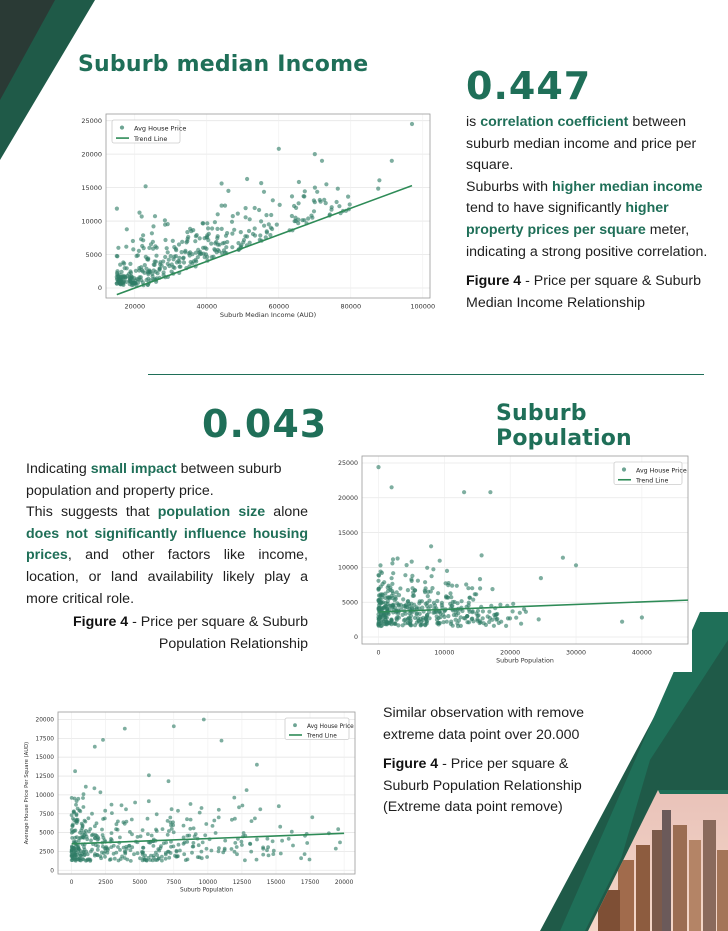 The height and width of the screenshot is (931, 728). What do you see at coordinates (651, 481) in the screenshot?
I see `legend-label-trend: Trend Line` at bounding box center [651, 481].